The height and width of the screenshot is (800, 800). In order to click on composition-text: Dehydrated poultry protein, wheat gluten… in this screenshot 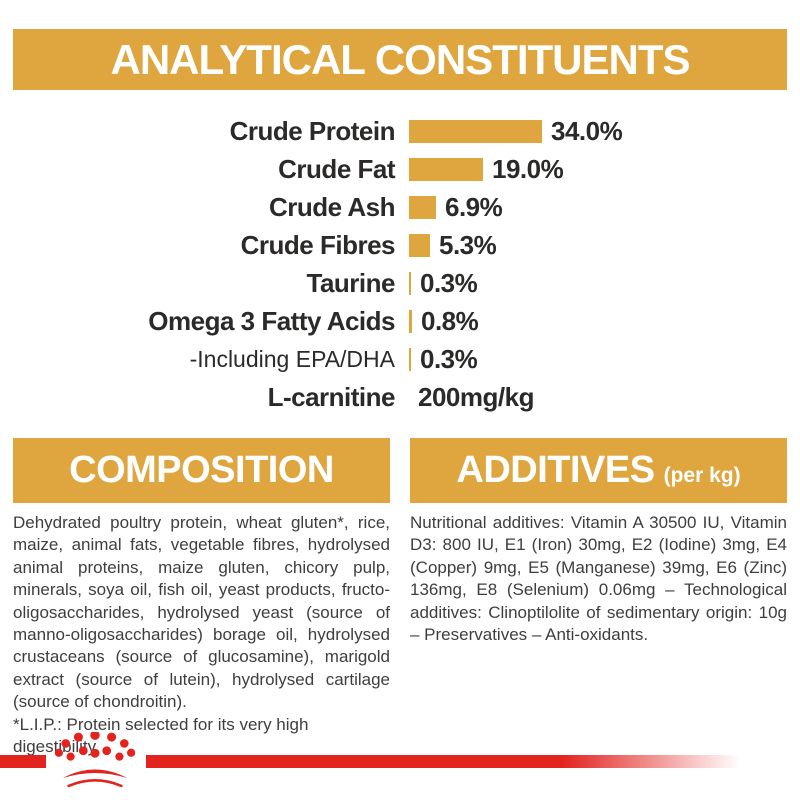, I will do `click(201, 612)`.